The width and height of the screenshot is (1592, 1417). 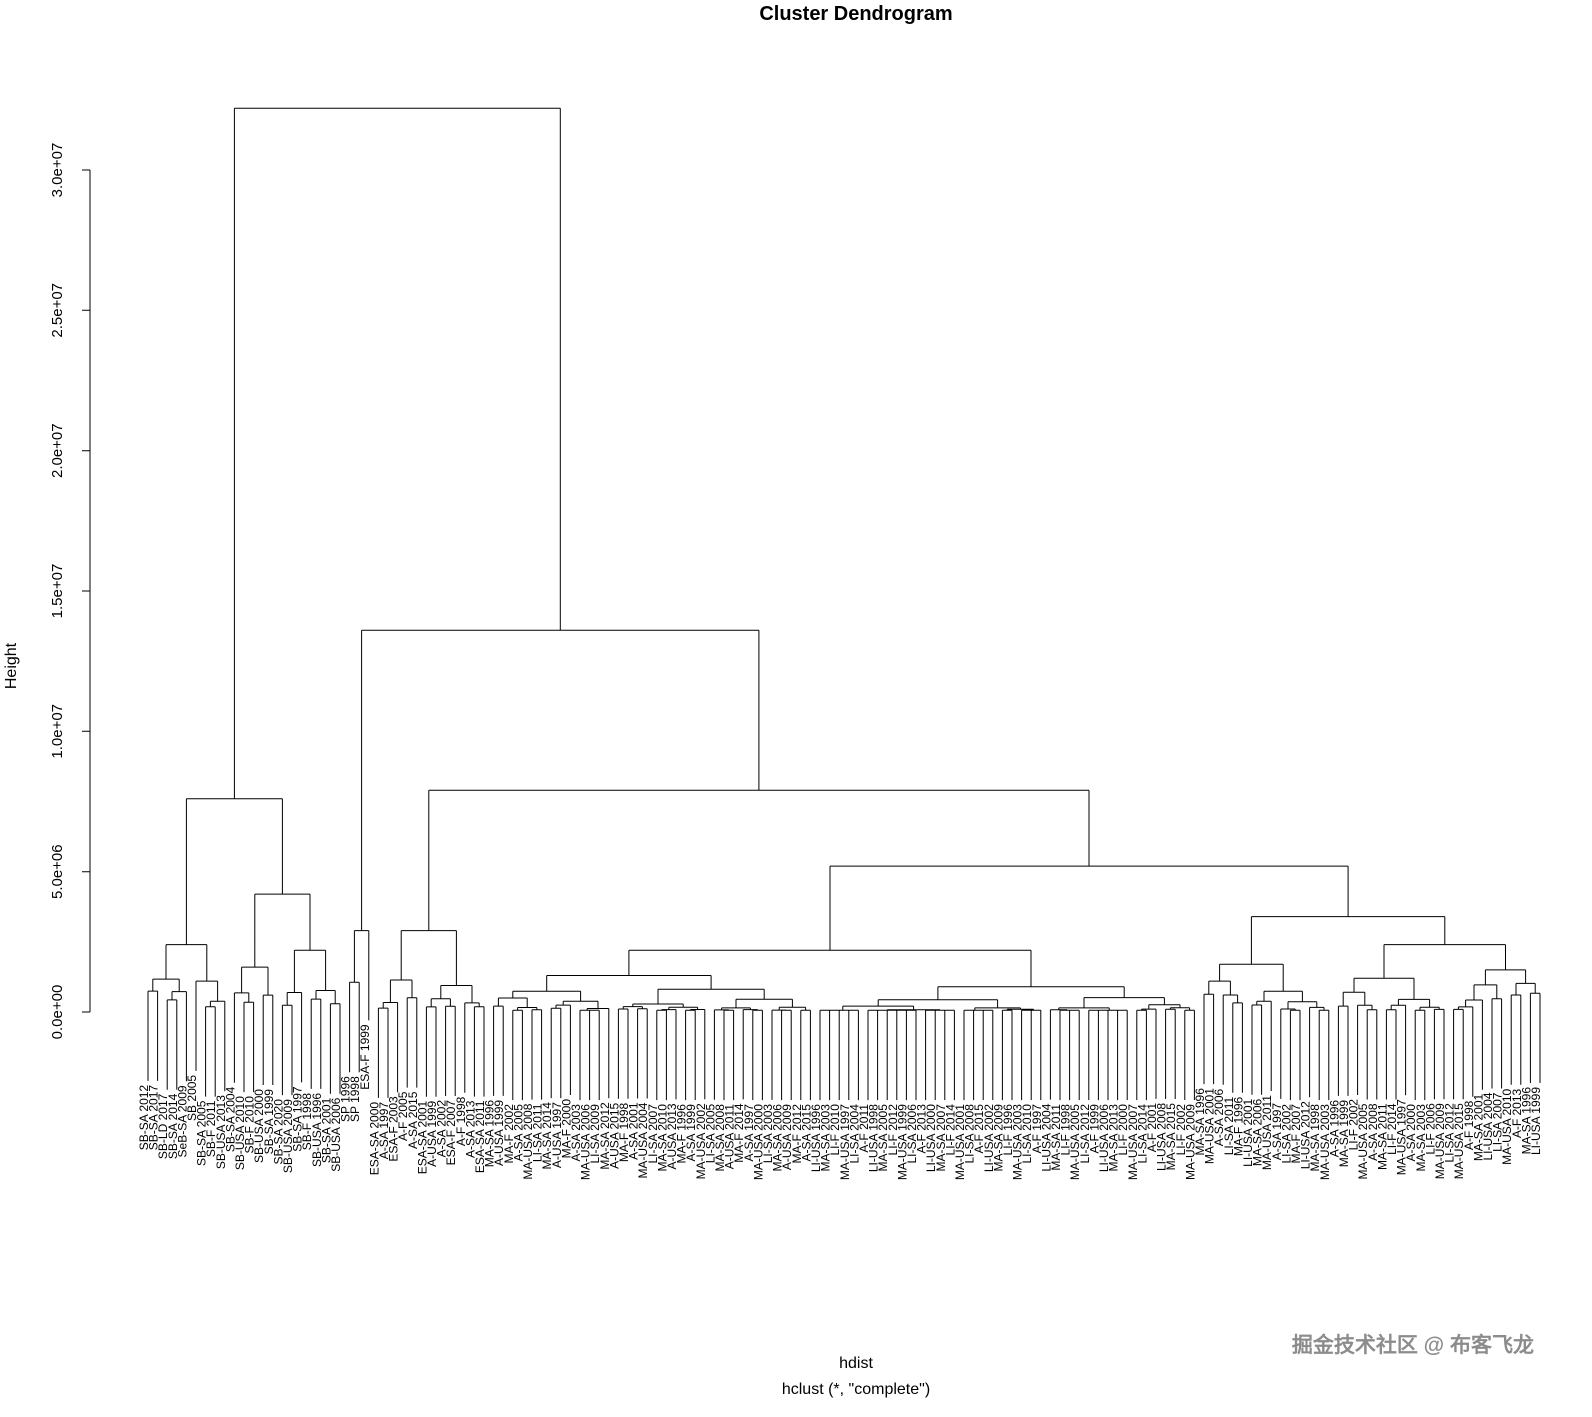 I want to click on leaf-label: MA-USA 2000, so click(x=758, y=1142).